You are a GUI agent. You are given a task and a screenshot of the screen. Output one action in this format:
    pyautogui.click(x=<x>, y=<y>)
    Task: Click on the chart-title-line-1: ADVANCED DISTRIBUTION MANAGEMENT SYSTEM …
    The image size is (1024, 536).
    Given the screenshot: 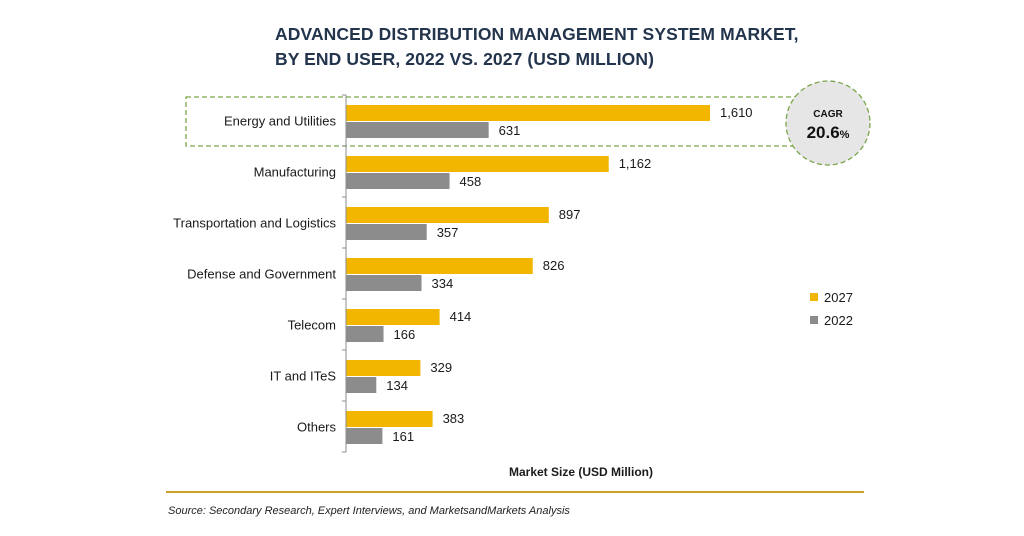 What is the action you would take?
    pyautogui.click(x=537, y=34)
    